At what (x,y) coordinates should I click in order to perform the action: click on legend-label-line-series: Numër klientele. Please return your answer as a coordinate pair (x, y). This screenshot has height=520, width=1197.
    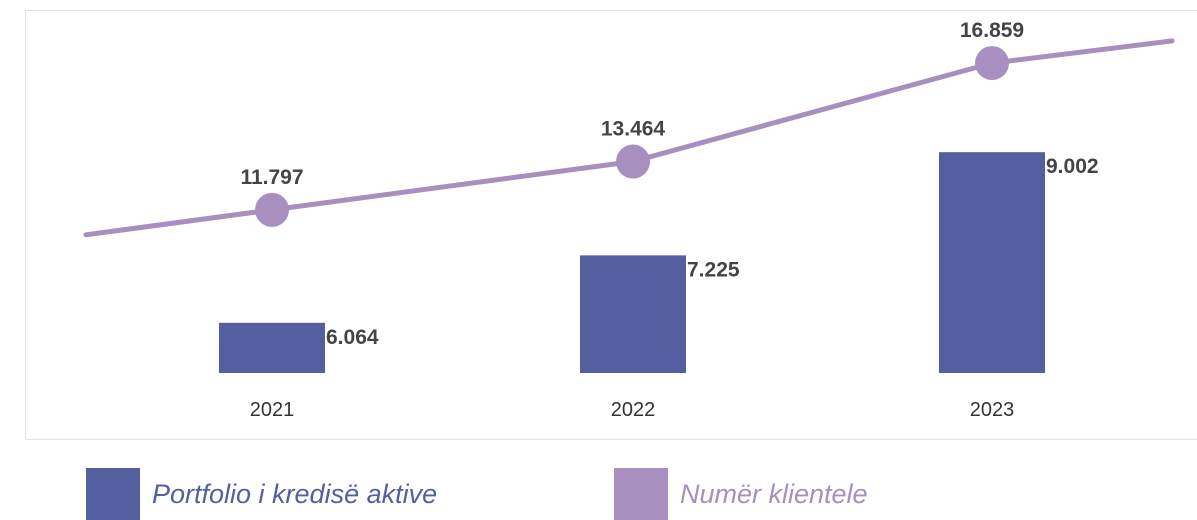
    Looking at the image, I should click on (774, 493).